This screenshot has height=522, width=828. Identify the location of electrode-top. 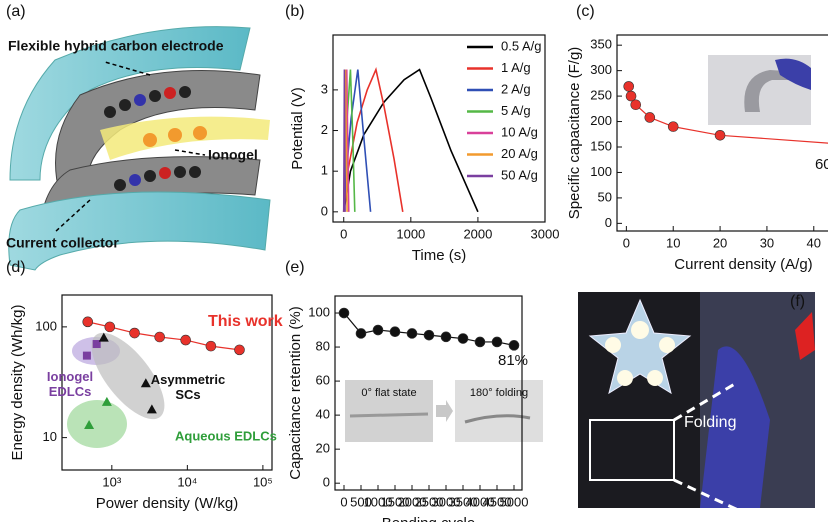
(158, 133).